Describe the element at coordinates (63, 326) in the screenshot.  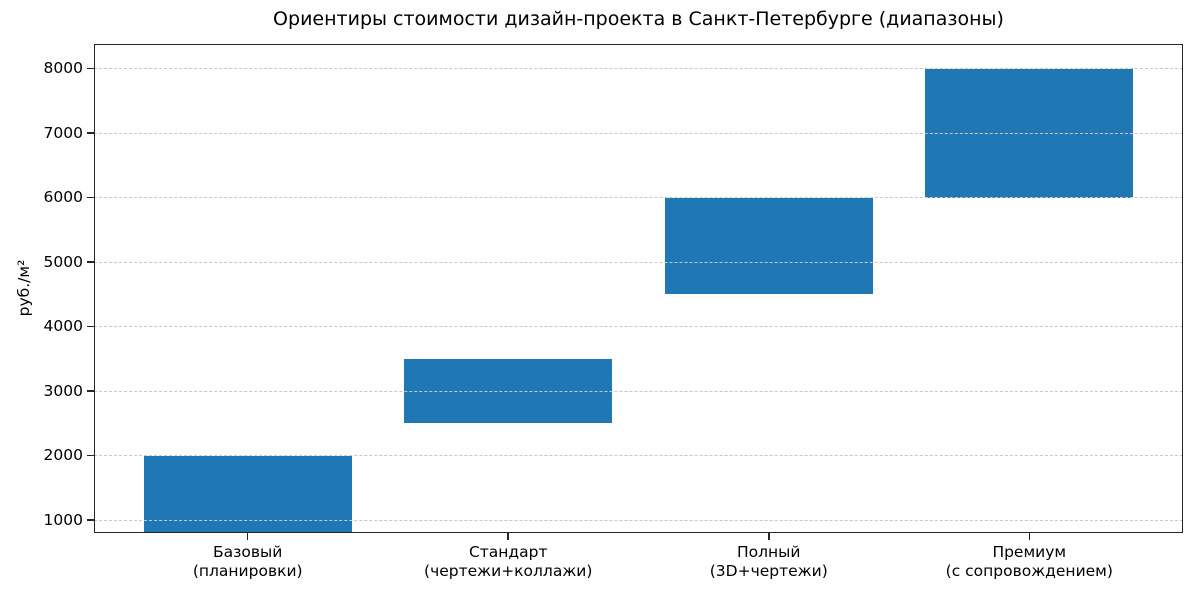
I see `y-tick-label: 4000` at that location.